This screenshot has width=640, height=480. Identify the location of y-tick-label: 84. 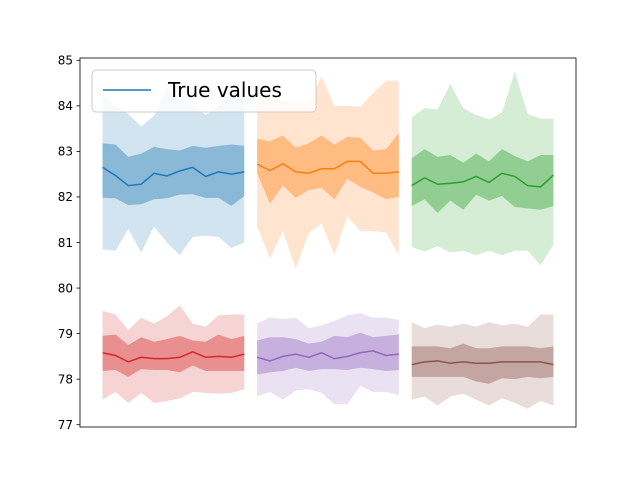
(65, 106).